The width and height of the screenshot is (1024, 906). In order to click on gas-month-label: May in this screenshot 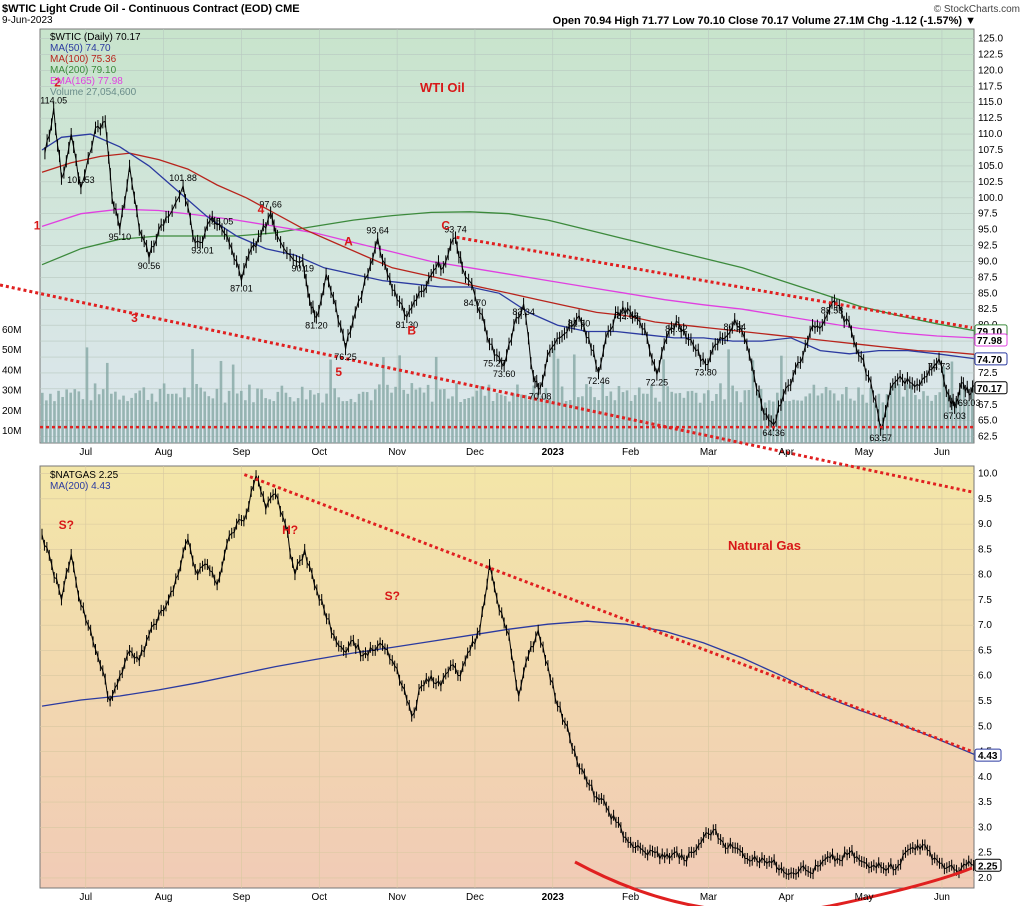, I will do `click(864, 897)`.